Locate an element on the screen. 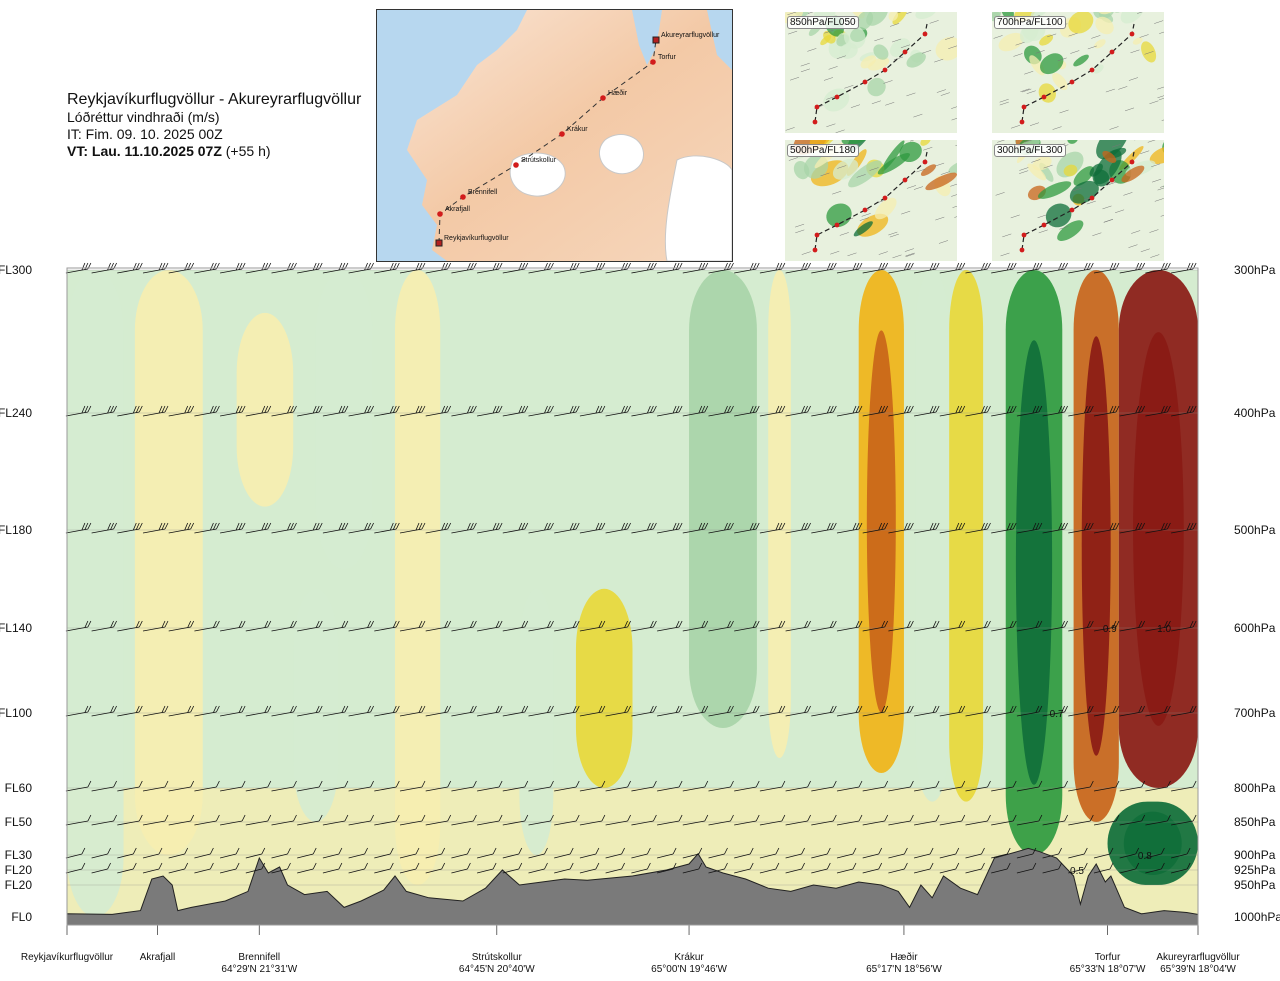  map-waypoint-marker is located at coordinates (603, 98).